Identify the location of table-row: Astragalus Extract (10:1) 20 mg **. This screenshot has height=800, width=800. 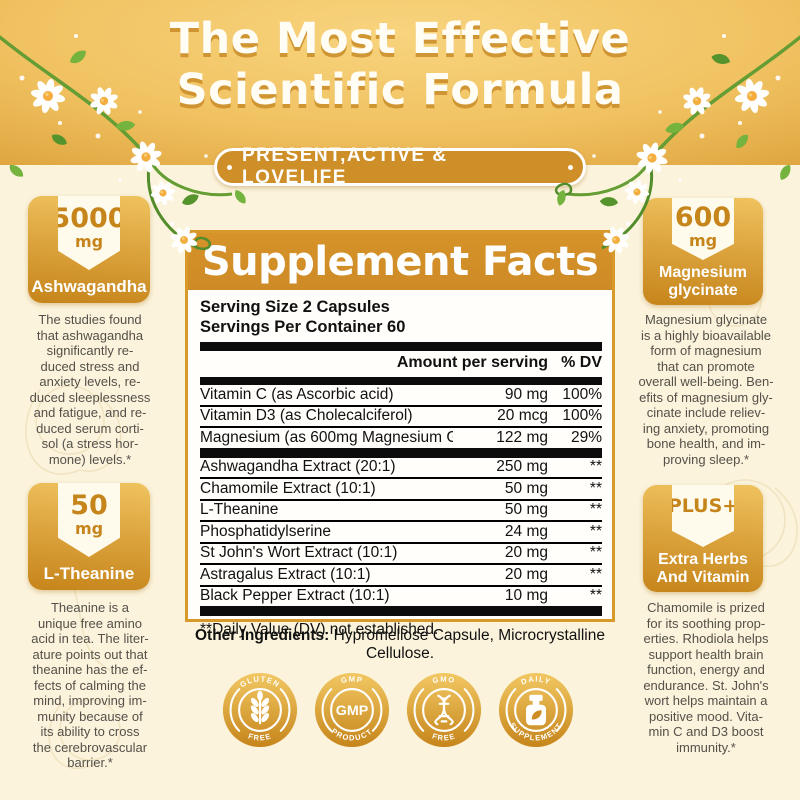
(401, 574).